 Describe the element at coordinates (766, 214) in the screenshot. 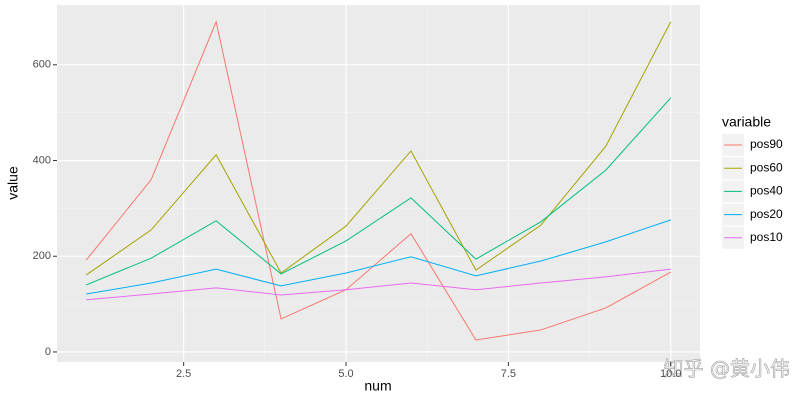

I see `legend-label: pos20` at that location.